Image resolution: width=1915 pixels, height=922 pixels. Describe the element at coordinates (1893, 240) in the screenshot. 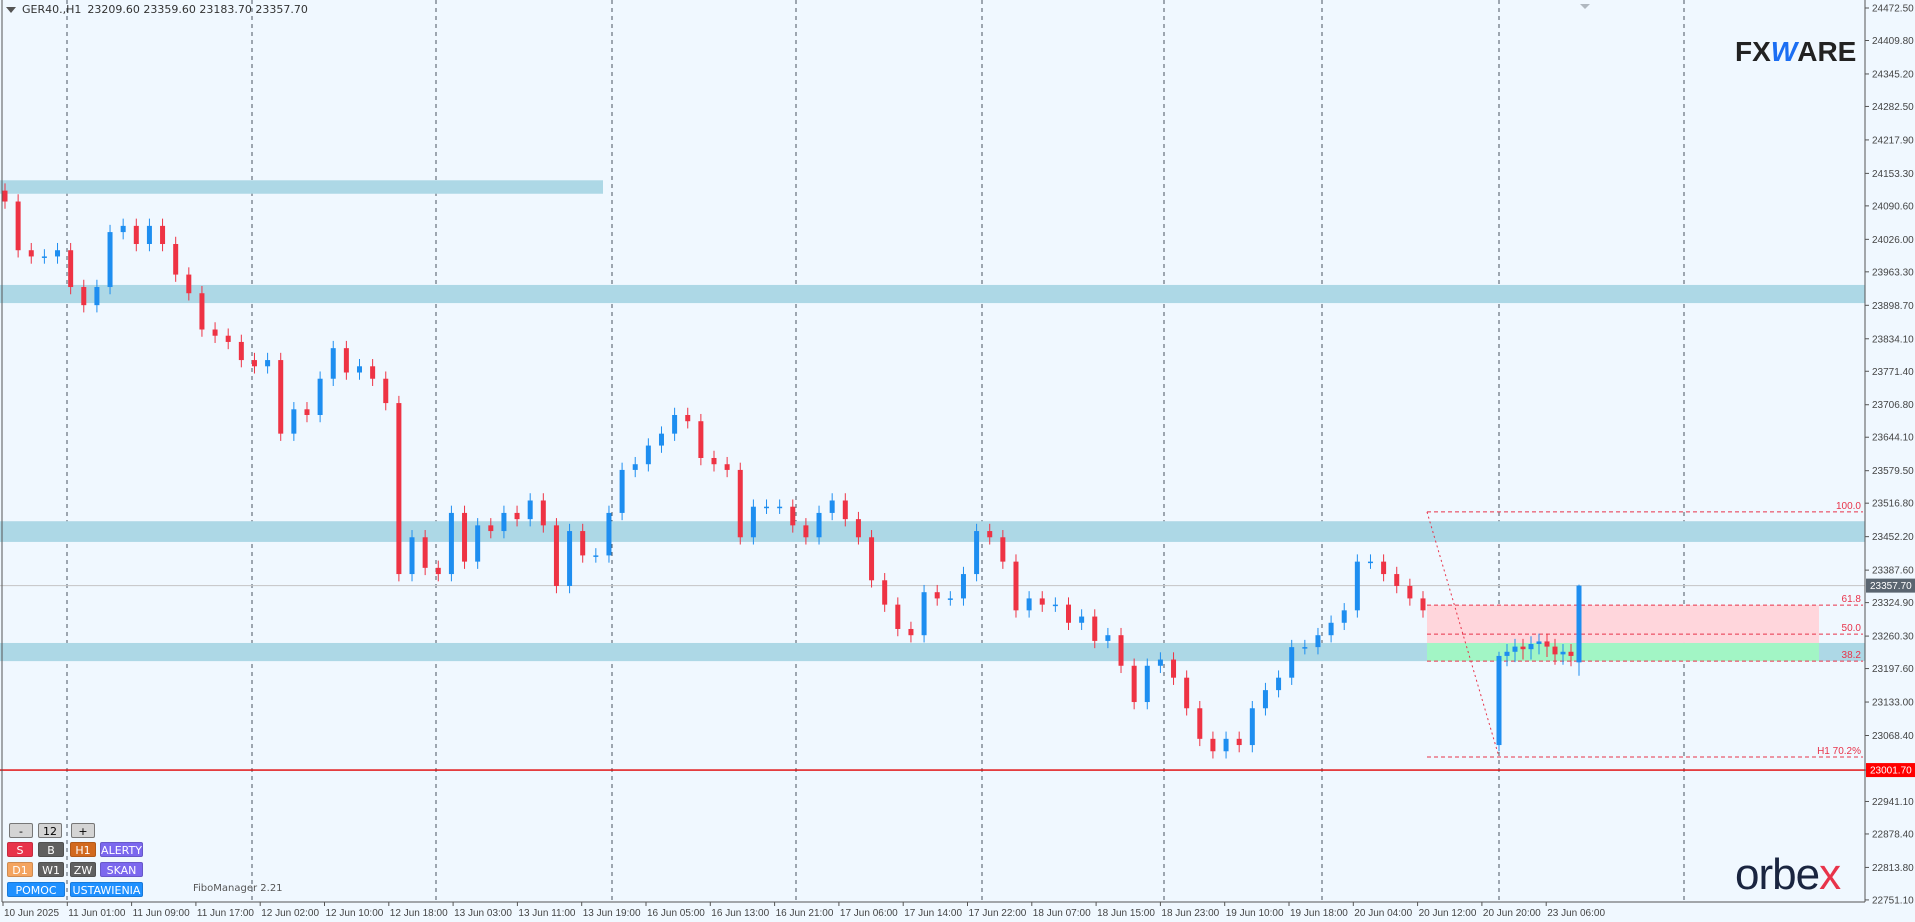

I see `price-tick-label: 24026.00` at that location.